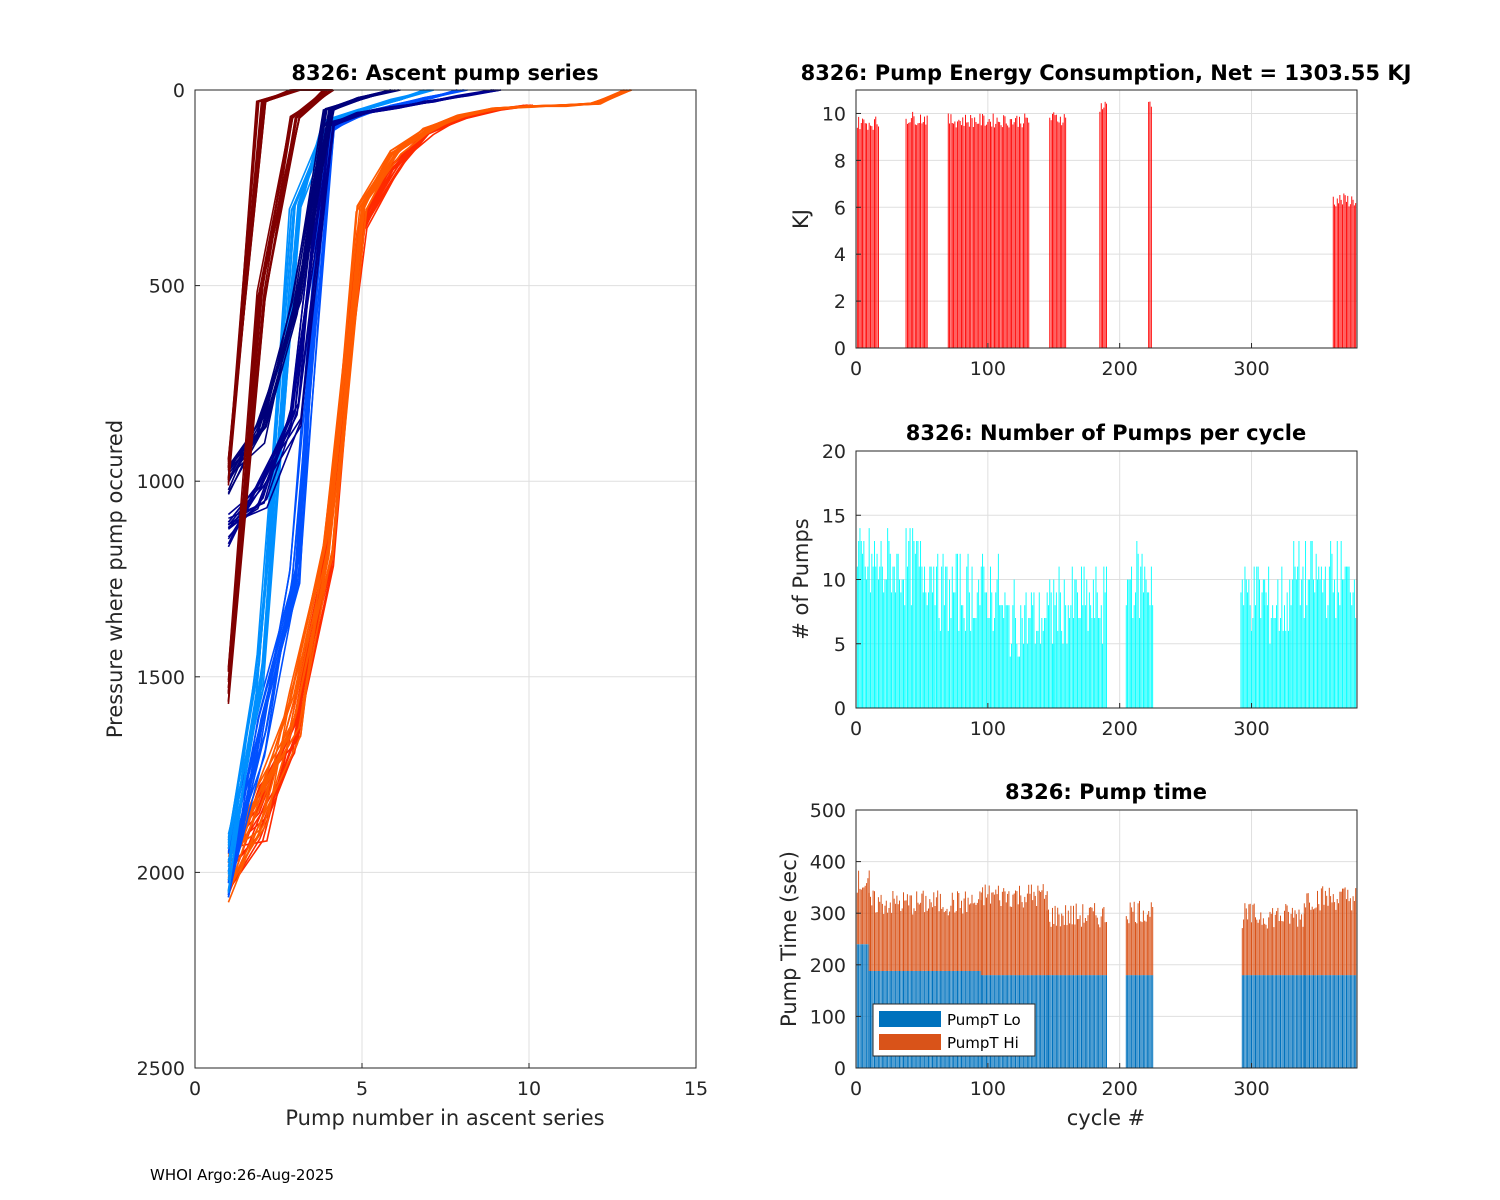 The image size is (1500, 1200). I want to click on x-tick-label: 0, so click(856, 729).